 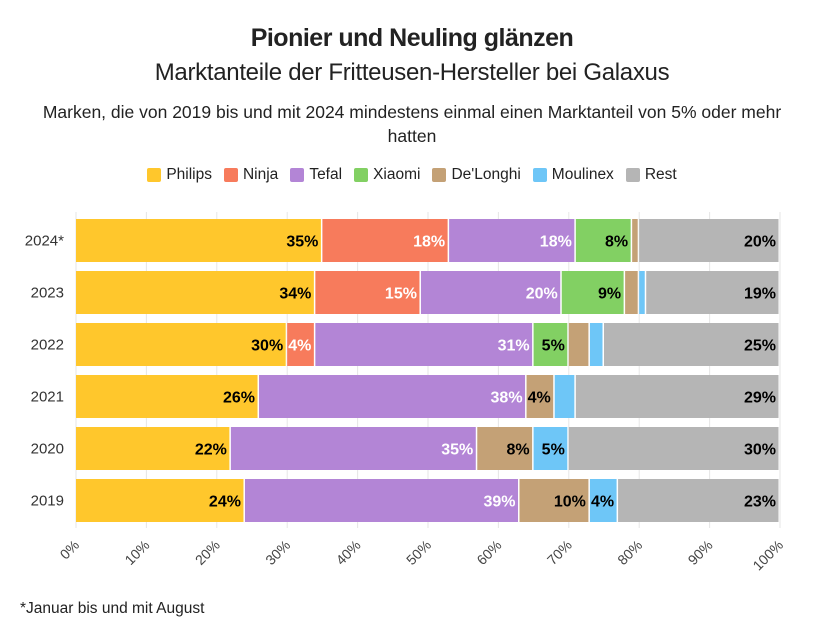 I want to click on legend-label: Xiaomi, so click(x=397, y=174).